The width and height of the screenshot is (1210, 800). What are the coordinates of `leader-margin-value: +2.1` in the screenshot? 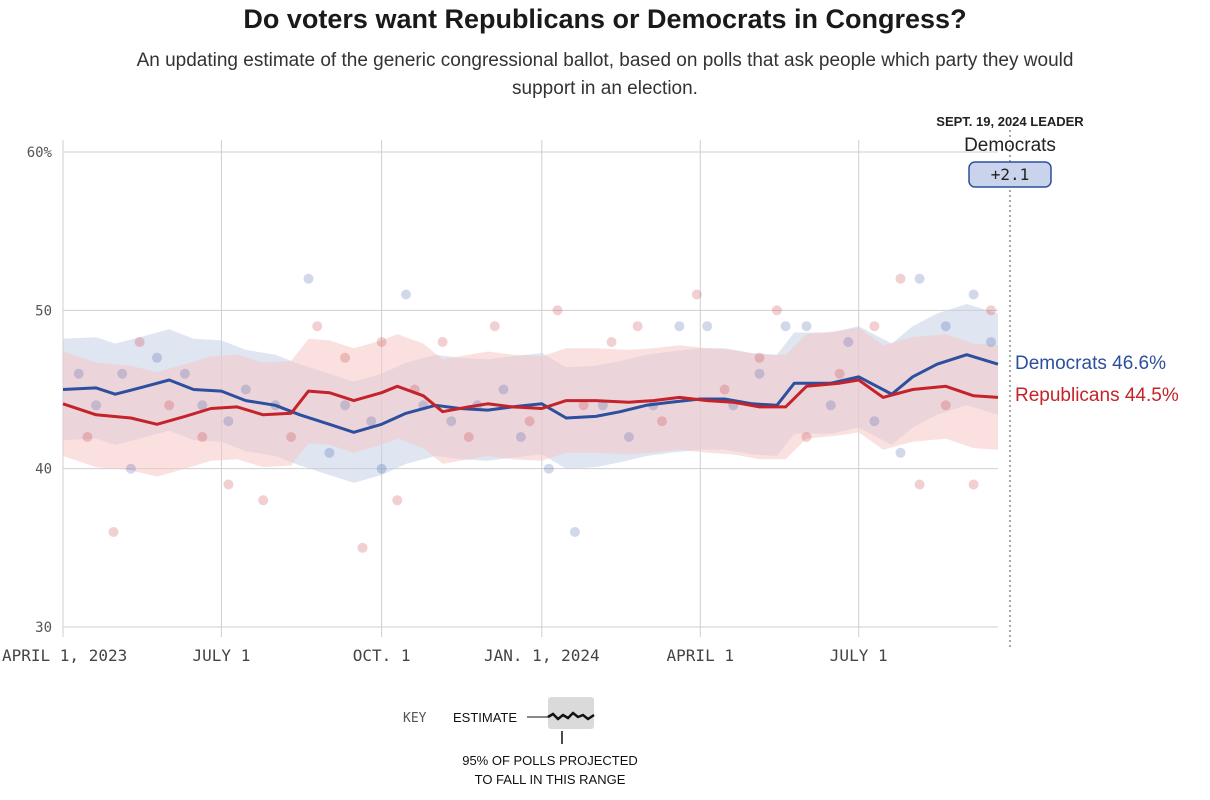 It's located at (1010, 174).